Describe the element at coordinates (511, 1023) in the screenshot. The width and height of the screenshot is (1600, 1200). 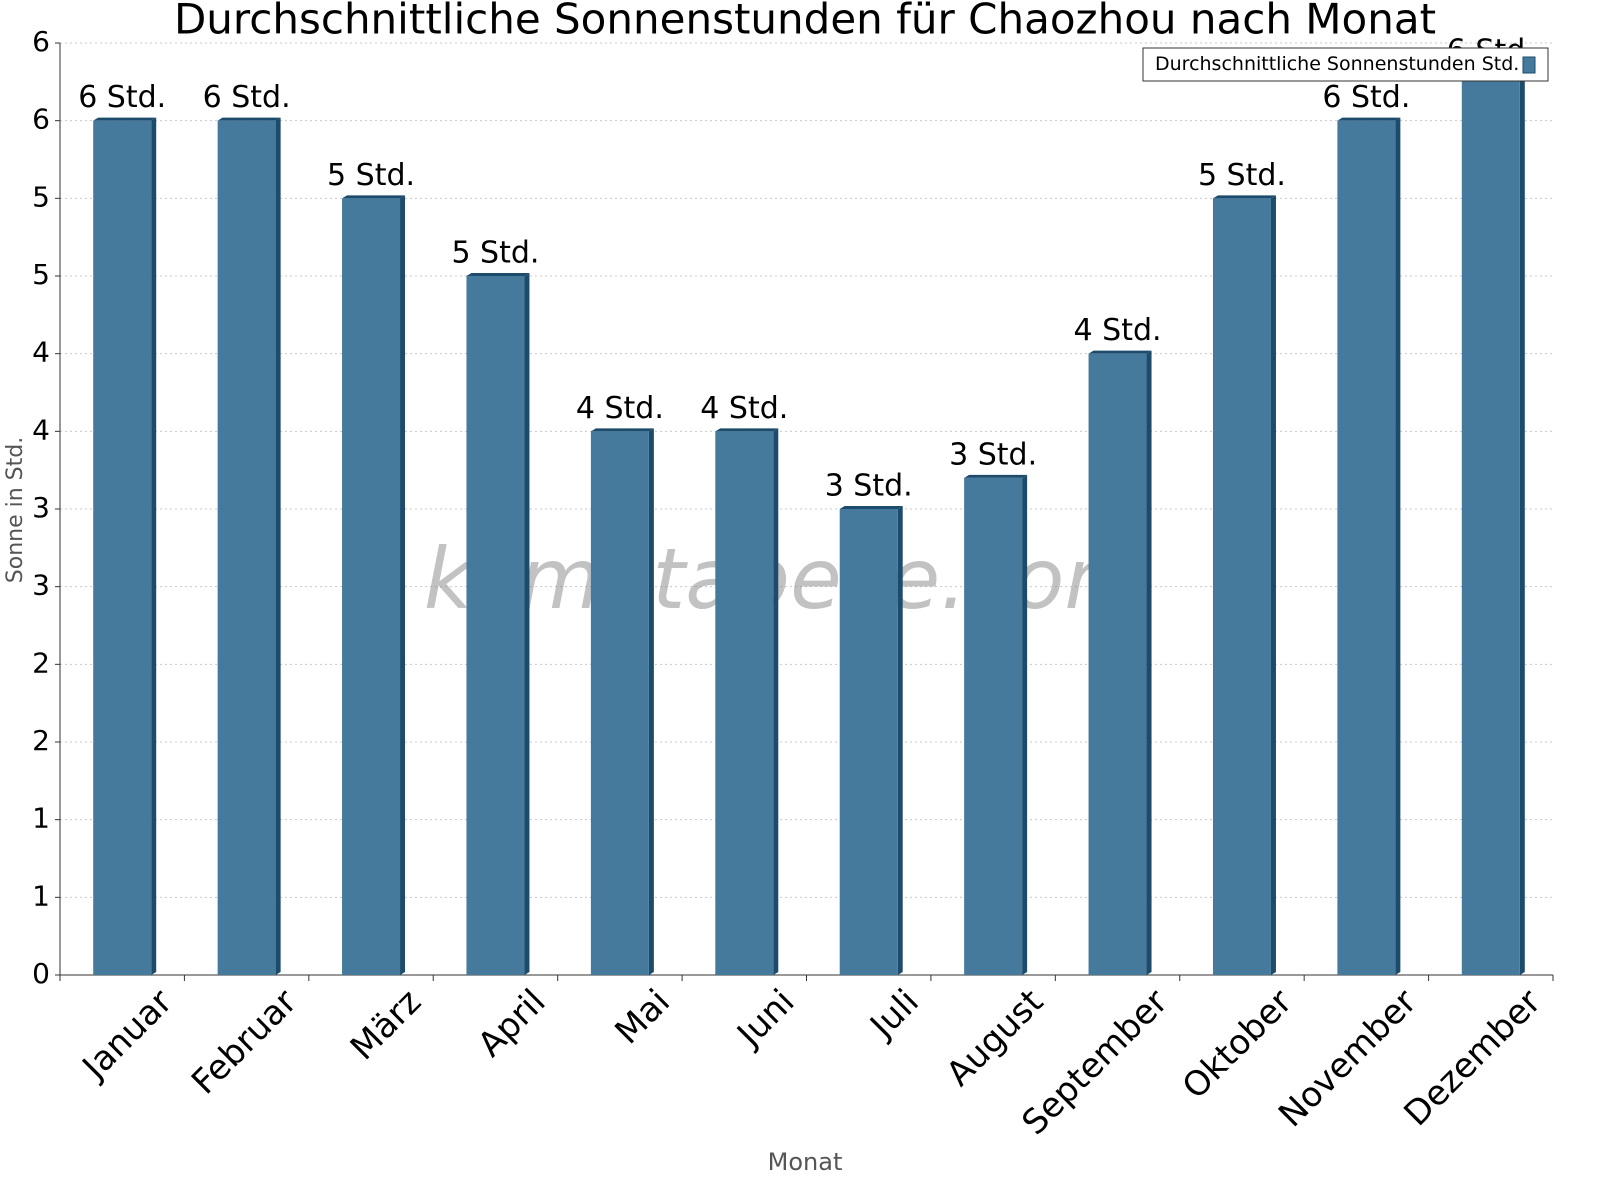
I see `x-tick-label: April` at that location.